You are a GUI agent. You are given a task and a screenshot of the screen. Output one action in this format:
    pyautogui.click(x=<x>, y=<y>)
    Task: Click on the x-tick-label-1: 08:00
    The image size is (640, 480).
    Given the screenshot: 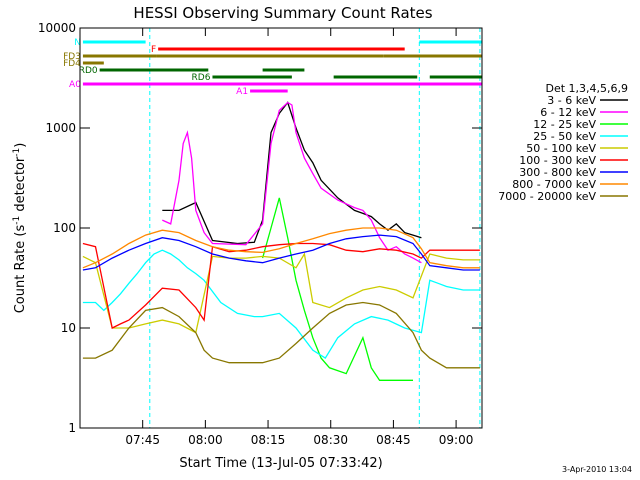 What is the action you would take?
    pyautogui.click(x=205, y=440)
    